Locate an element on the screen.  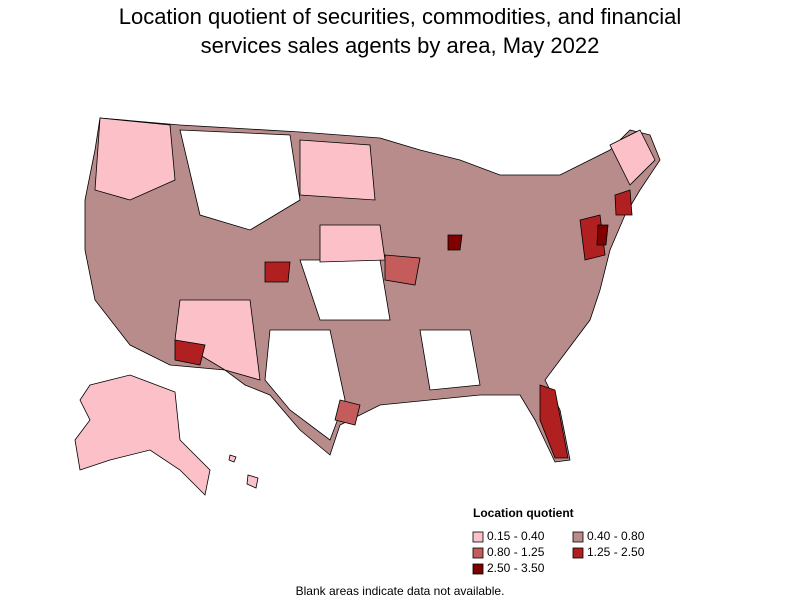
legend-label: 0.15 - 0.40 is located at coordinates (516, 536).